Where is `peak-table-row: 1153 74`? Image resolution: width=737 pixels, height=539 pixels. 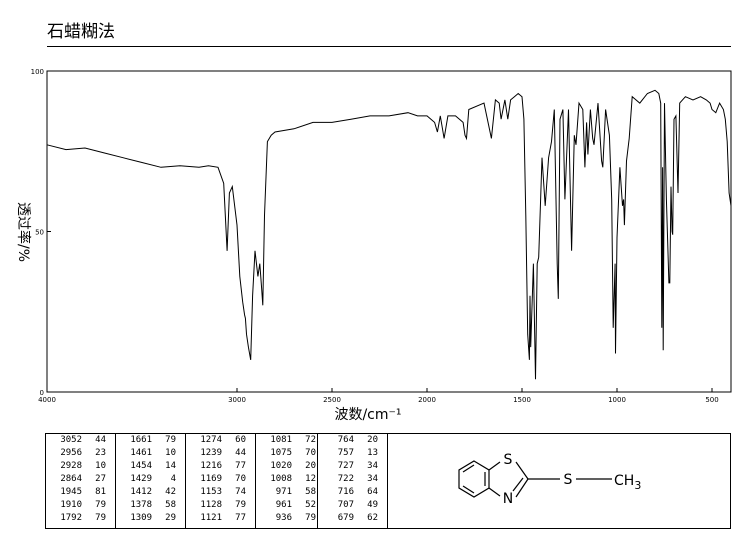
peak-table-row: 1153 74 is located at coordinates (220, 492).